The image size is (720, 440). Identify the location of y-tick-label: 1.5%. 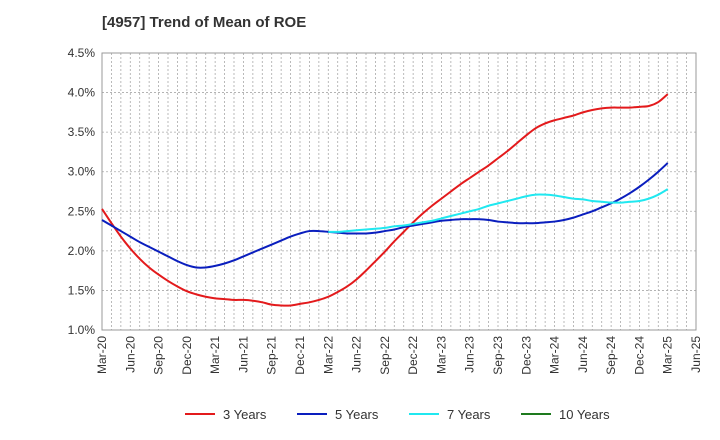
(82, 290).